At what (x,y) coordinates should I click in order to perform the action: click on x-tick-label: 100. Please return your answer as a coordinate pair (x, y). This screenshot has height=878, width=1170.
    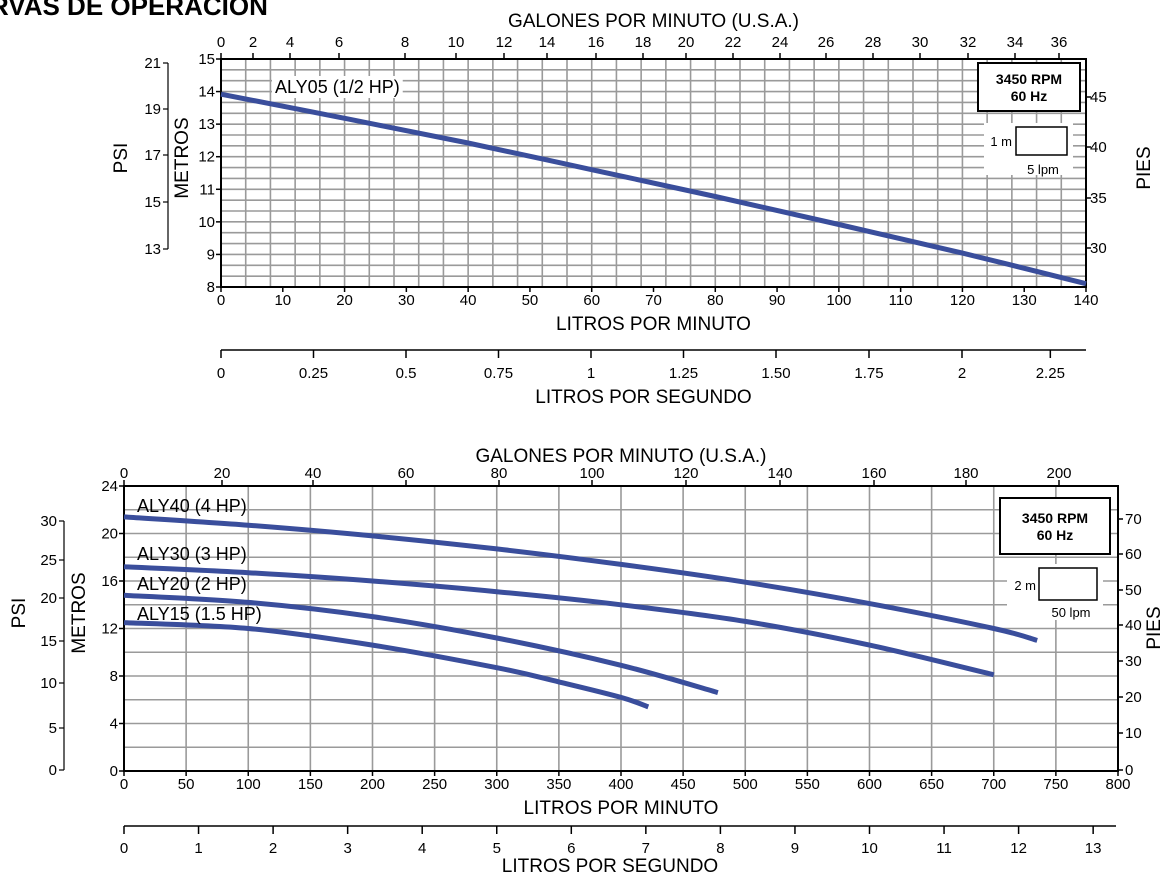
    Looking at the image, I should click on (248, 784).